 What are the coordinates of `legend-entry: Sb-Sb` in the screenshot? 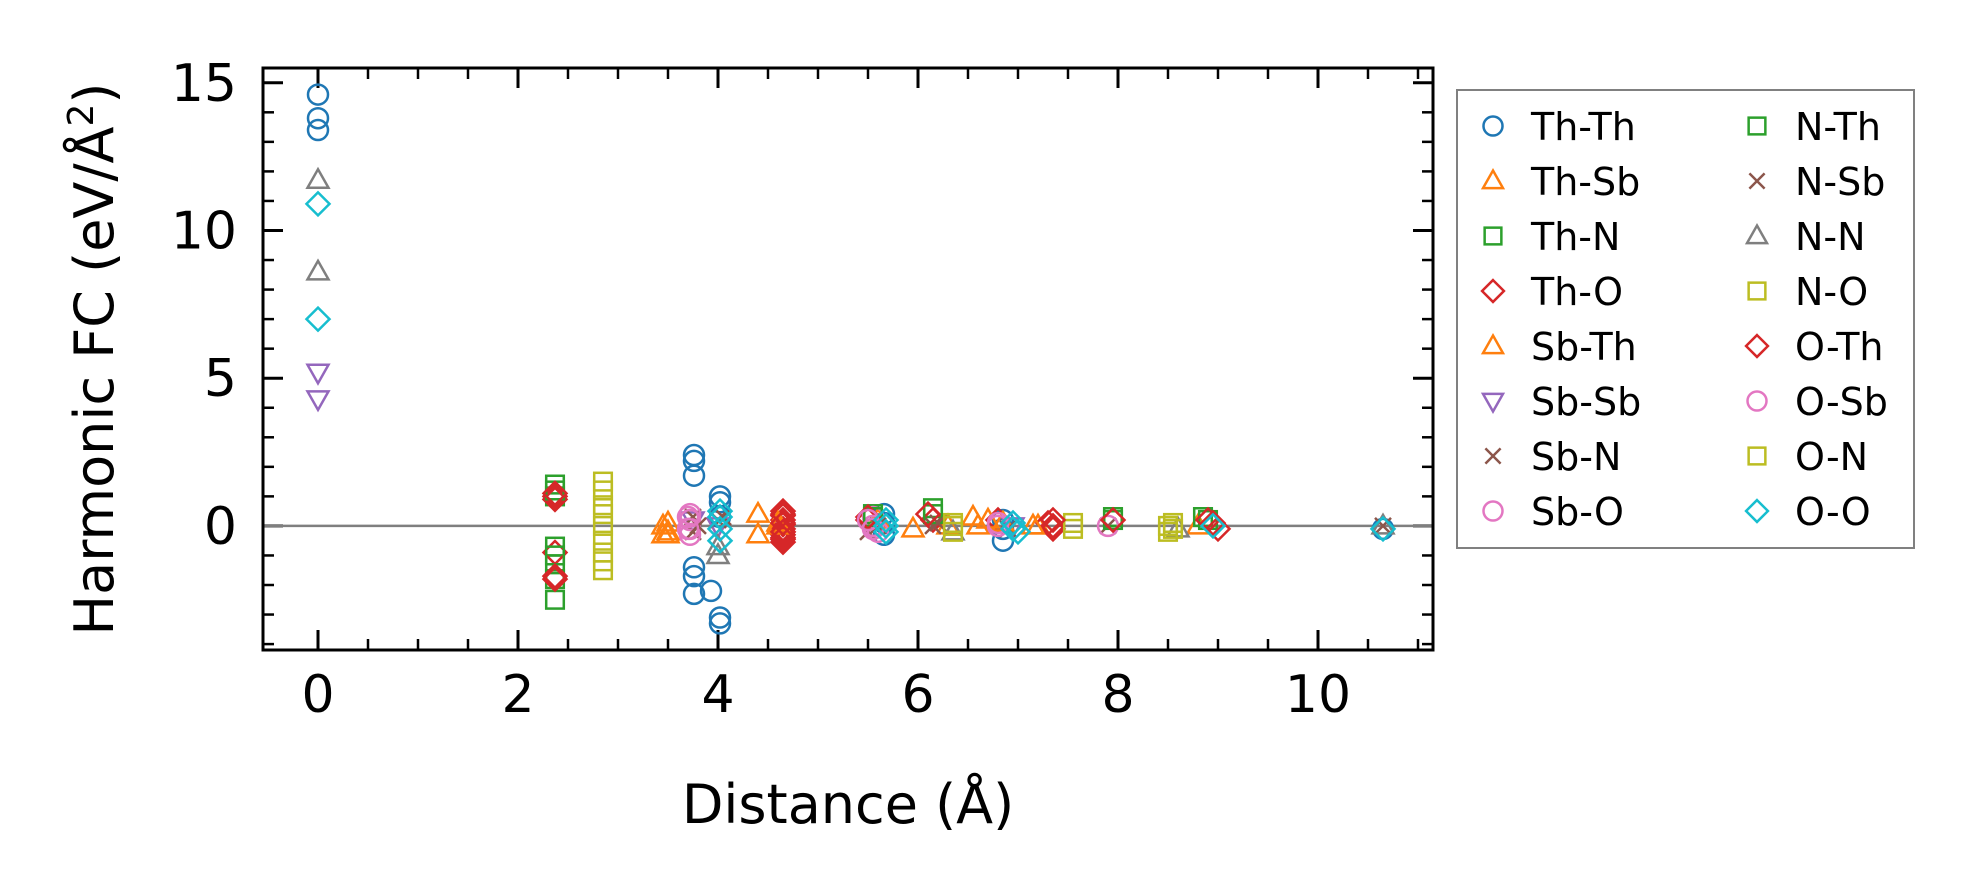 It's located at (1560, 402).